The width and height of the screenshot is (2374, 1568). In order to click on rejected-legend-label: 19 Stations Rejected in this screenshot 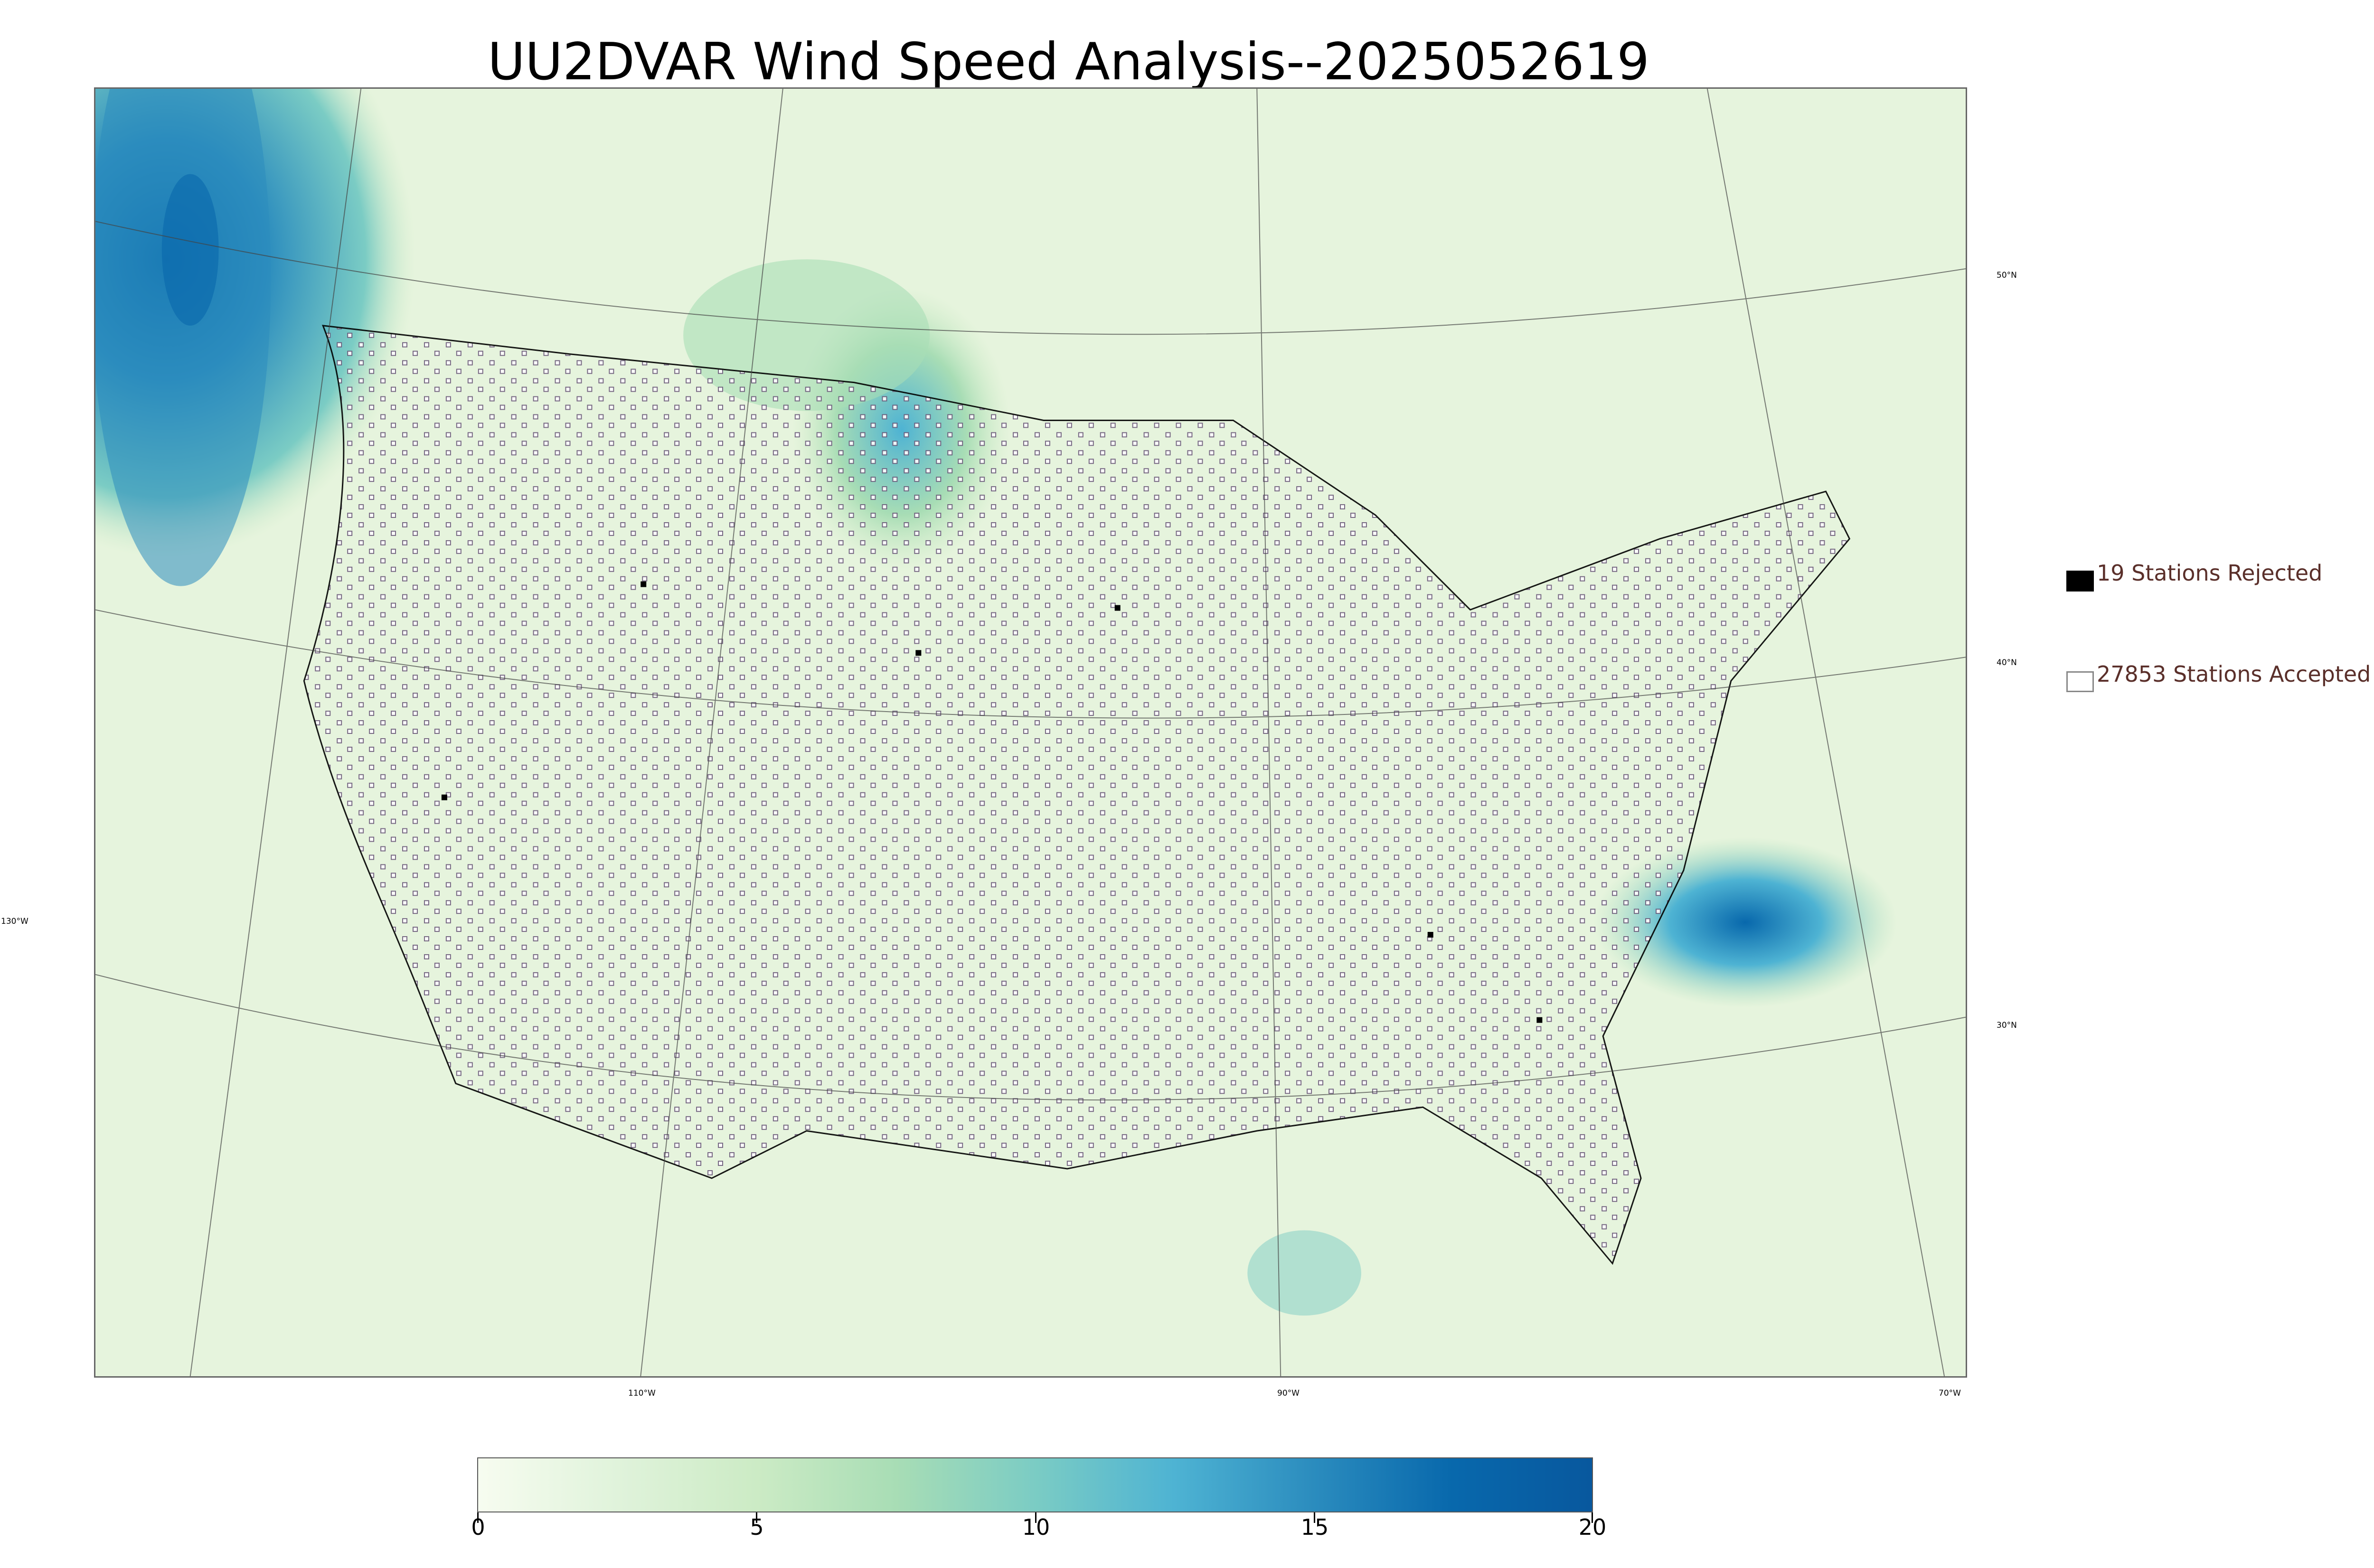, I will do `click(2210, 573)`.